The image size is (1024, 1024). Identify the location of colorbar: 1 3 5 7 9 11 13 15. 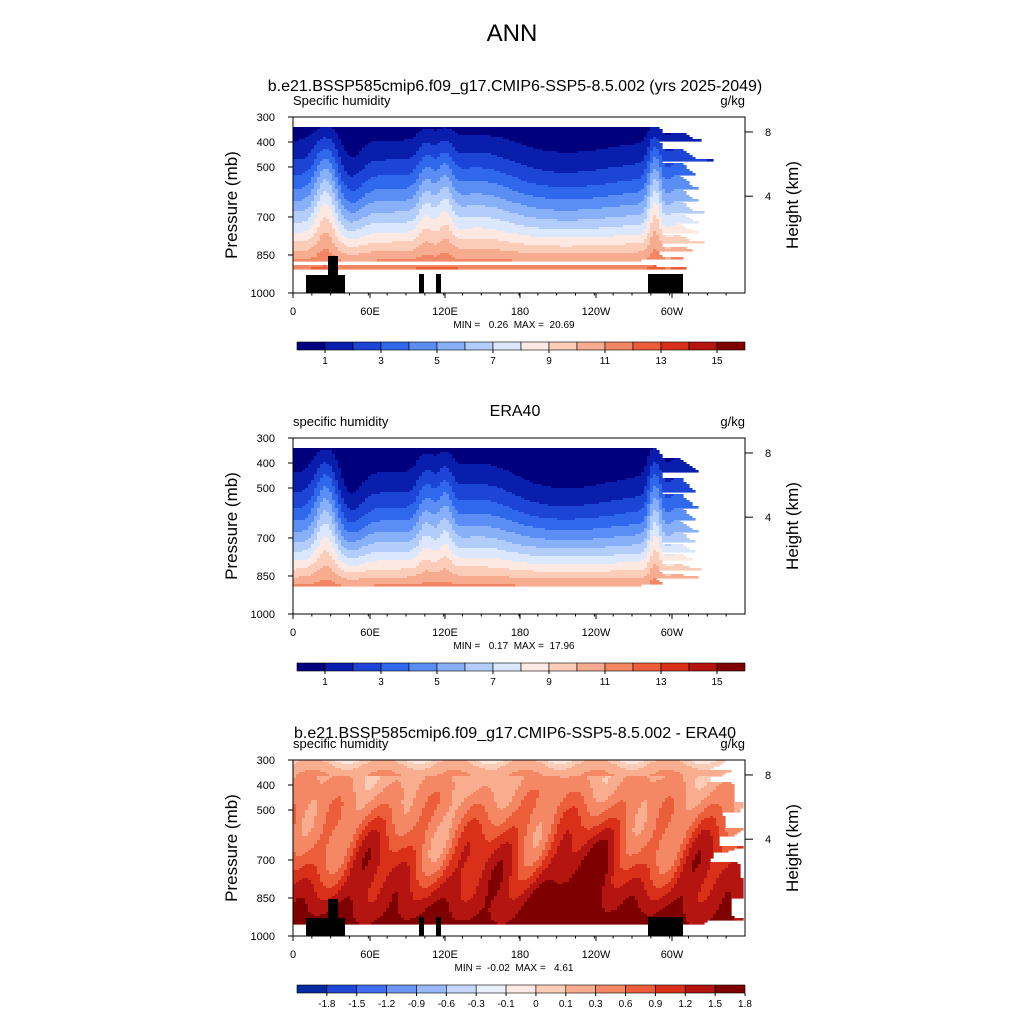
(521, 675).